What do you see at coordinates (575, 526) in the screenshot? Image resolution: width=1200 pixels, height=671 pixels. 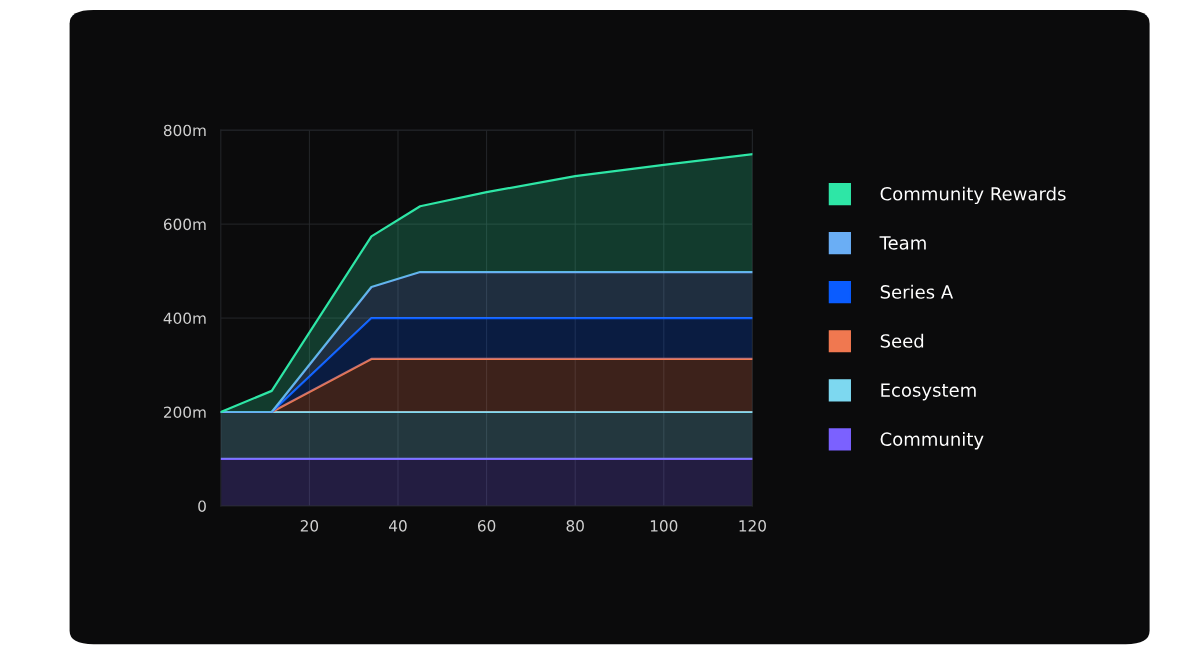 I see `x-tick-label: 80` at bounding box center [575, 526].